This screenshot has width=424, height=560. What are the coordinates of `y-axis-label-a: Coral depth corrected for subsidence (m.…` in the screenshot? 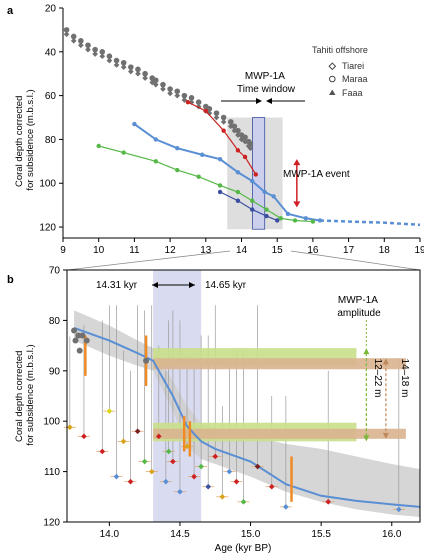 It's located at (25, 139).